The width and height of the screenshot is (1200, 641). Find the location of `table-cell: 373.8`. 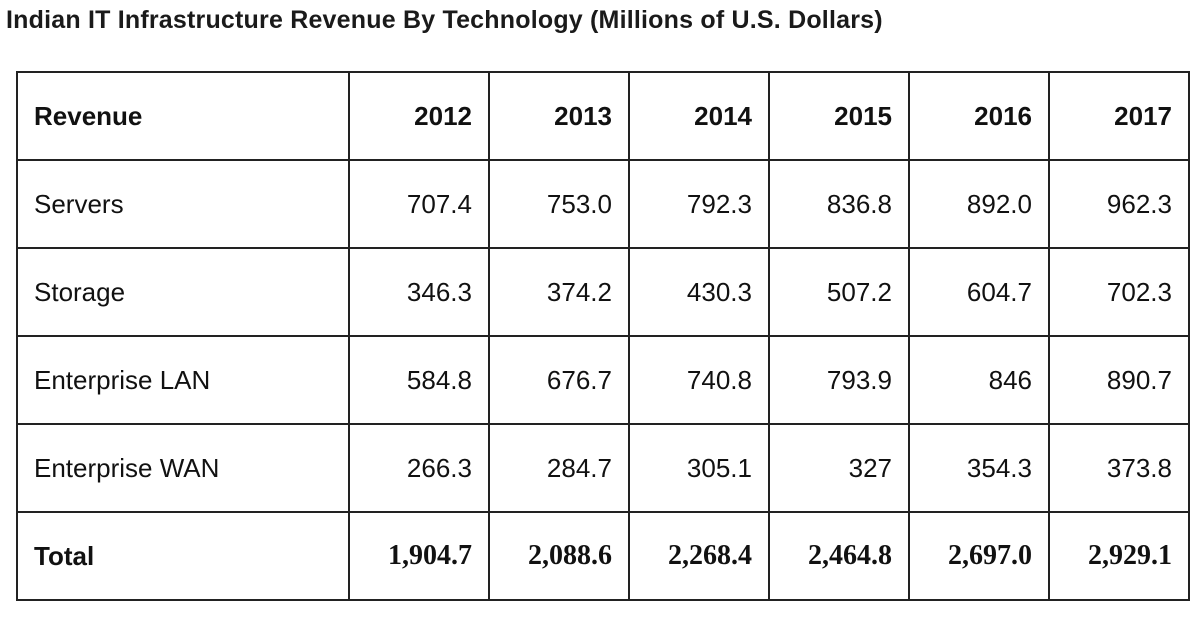

table-cell: 373.8 is located at coordinates (1119, 468).